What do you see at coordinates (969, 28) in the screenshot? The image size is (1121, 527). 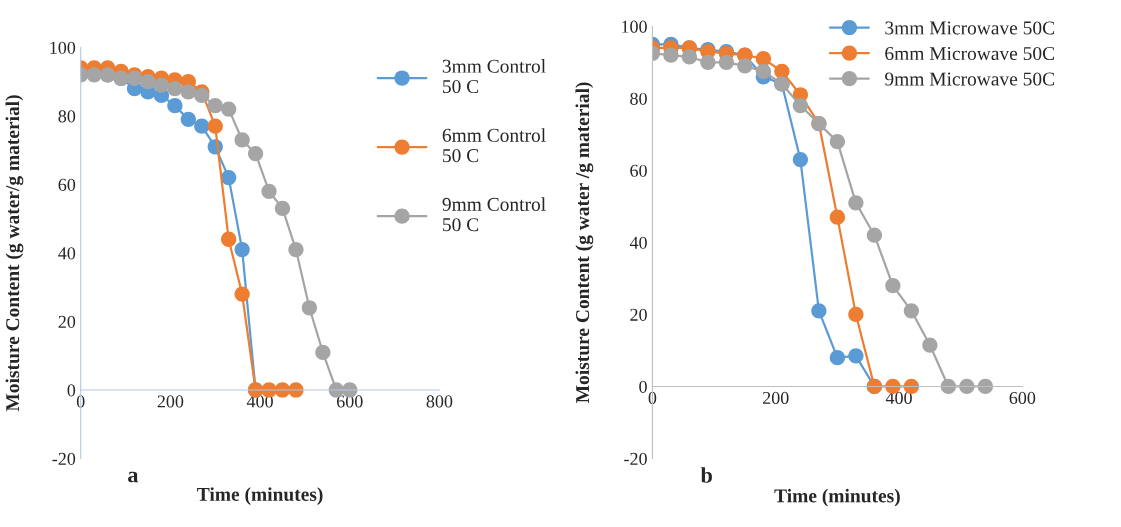 I see `legend-label: 3mm Microwave 50C` at bounding box center [969, 28].